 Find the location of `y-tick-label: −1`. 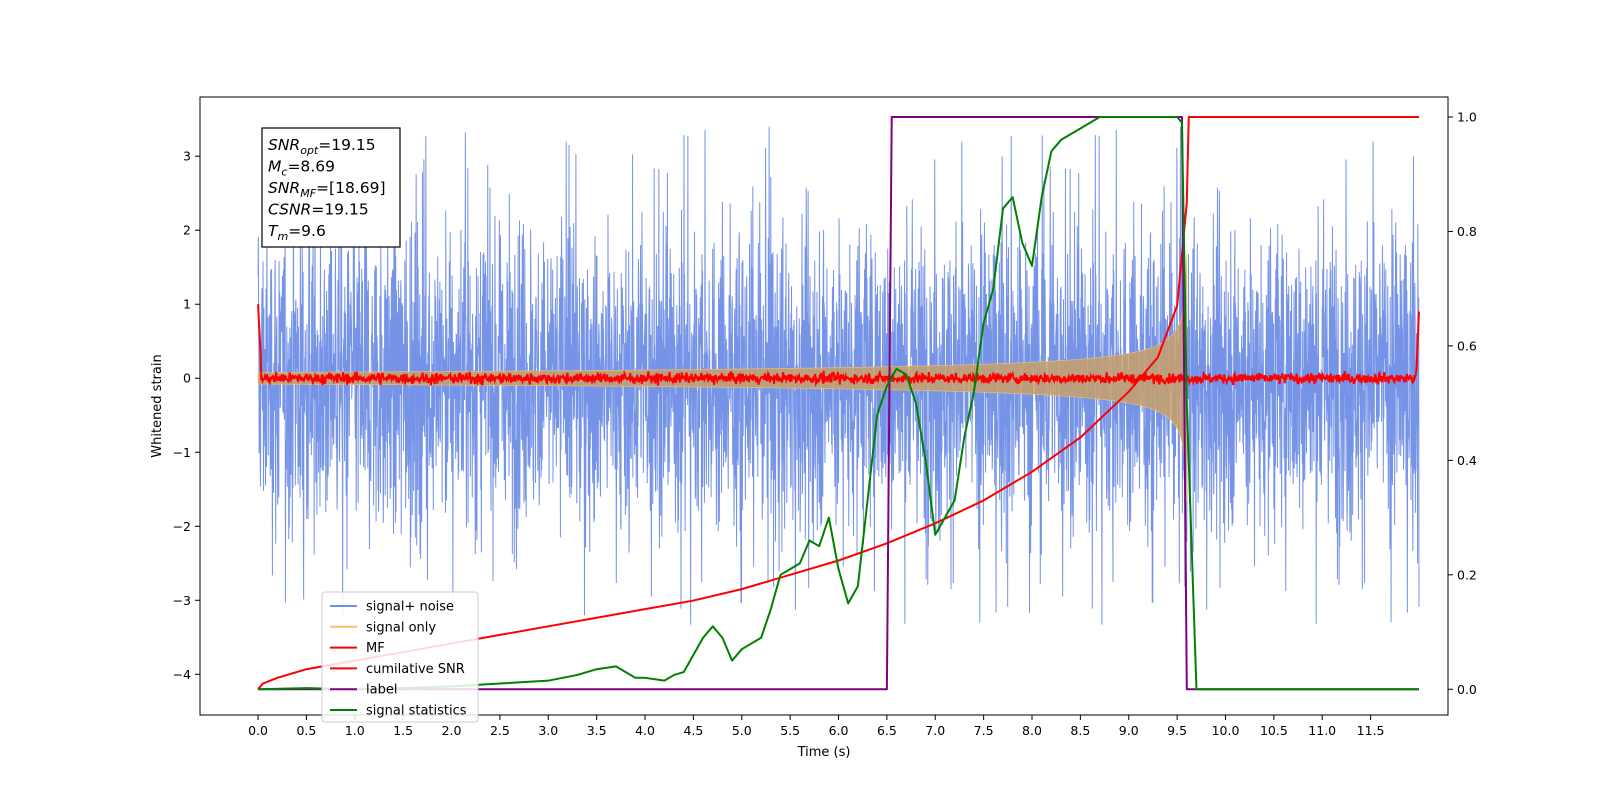

y-tick-label: −1 is located at coordinates (182, 452).